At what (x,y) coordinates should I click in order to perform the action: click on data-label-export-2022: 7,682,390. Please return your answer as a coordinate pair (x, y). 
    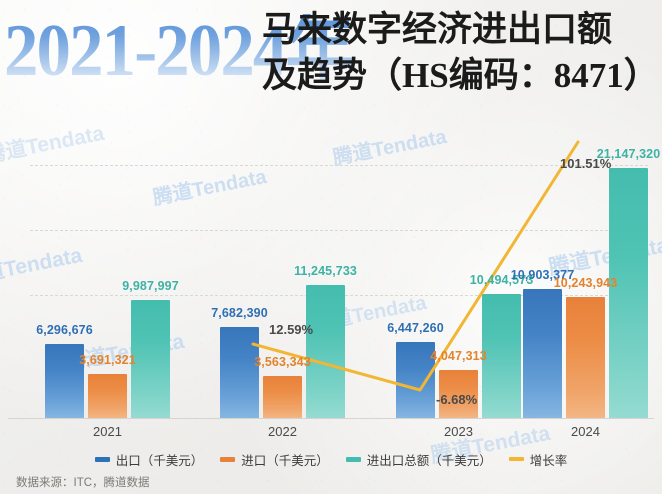
    Looking at the image, I should click on (239, 313).